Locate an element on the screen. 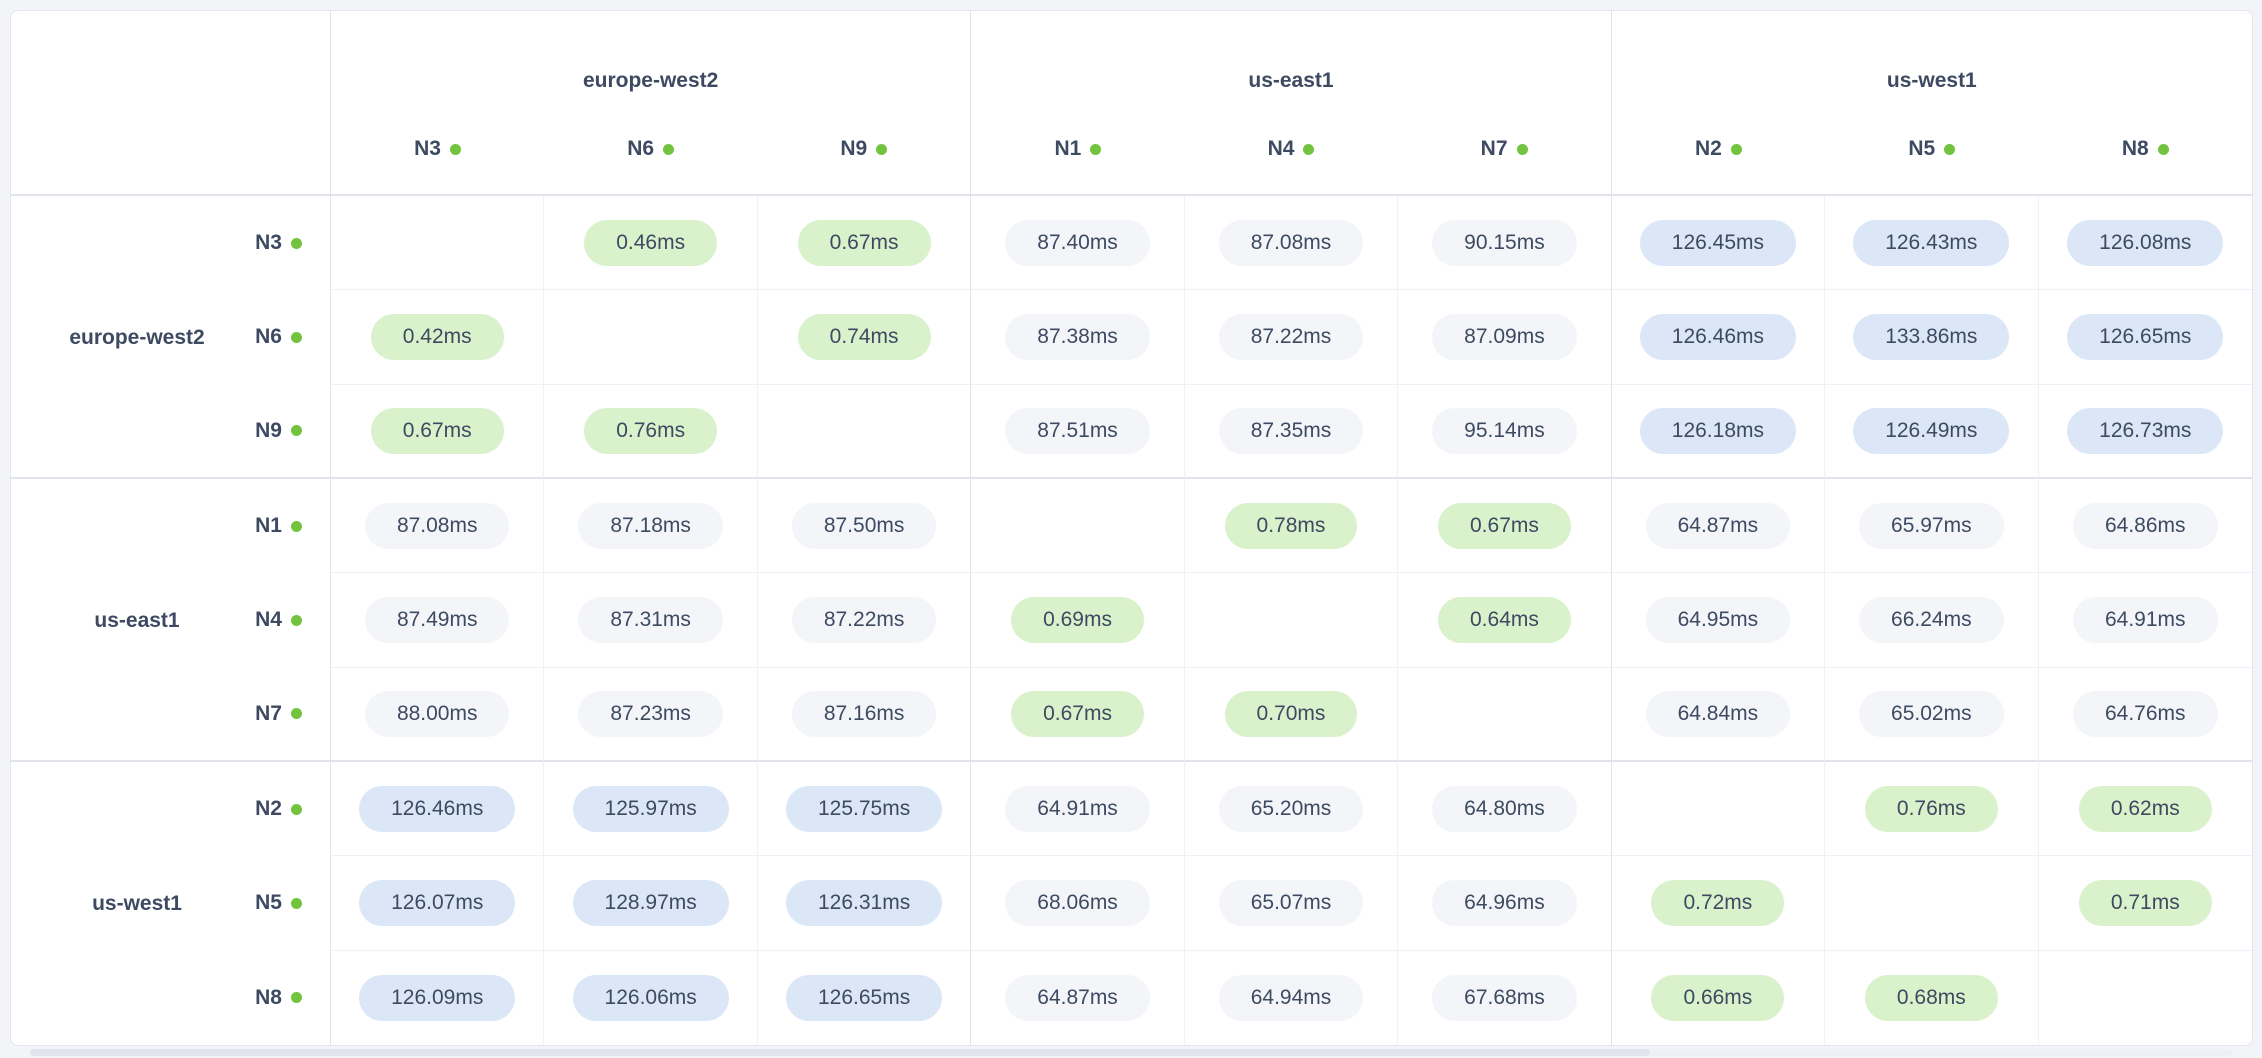 The image size is (2262, 1058). row-header-n8: N8 is located at coordinates (171, 997).